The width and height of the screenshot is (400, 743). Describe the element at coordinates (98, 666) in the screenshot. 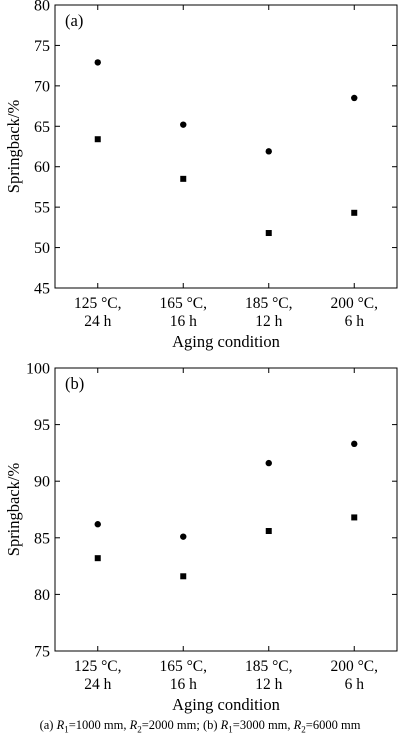

I see `x-tick-label-b-0-0: 125 °C,` at that location.